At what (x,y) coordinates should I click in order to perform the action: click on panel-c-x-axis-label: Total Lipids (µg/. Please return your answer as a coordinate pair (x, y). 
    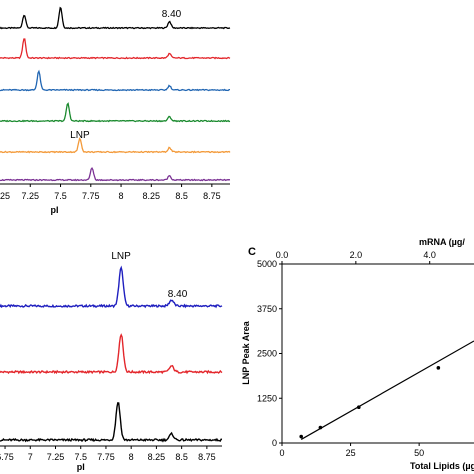
    Looking at the image, I should click on (442, 466).